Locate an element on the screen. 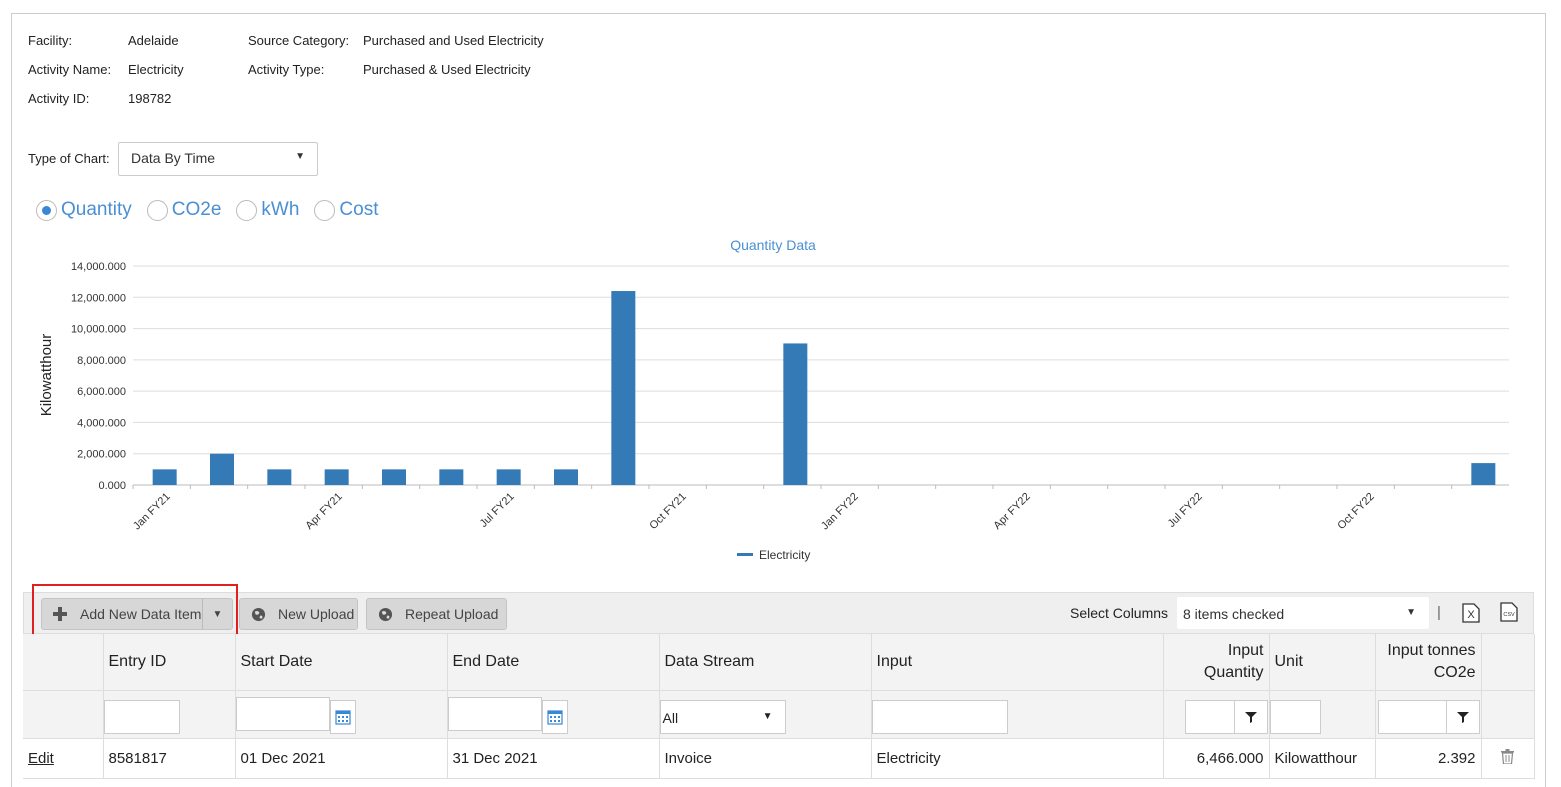 Image resolution: width=1561 pixels, height=787 pixels. filter-row: All ▼ is located at coordinates (779, 714).